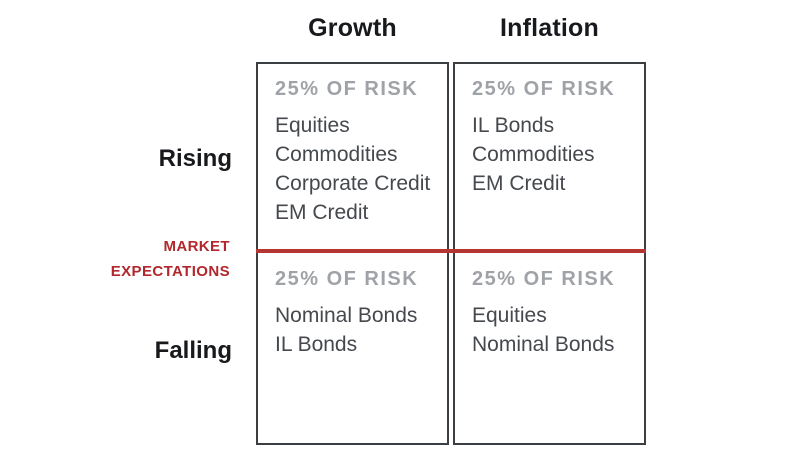 The width and height of the screenshot is (789, 465). Describe the element at coordinates (353, 183) in the screenshot. I see `asset-item: Corporate Credit` at that location.